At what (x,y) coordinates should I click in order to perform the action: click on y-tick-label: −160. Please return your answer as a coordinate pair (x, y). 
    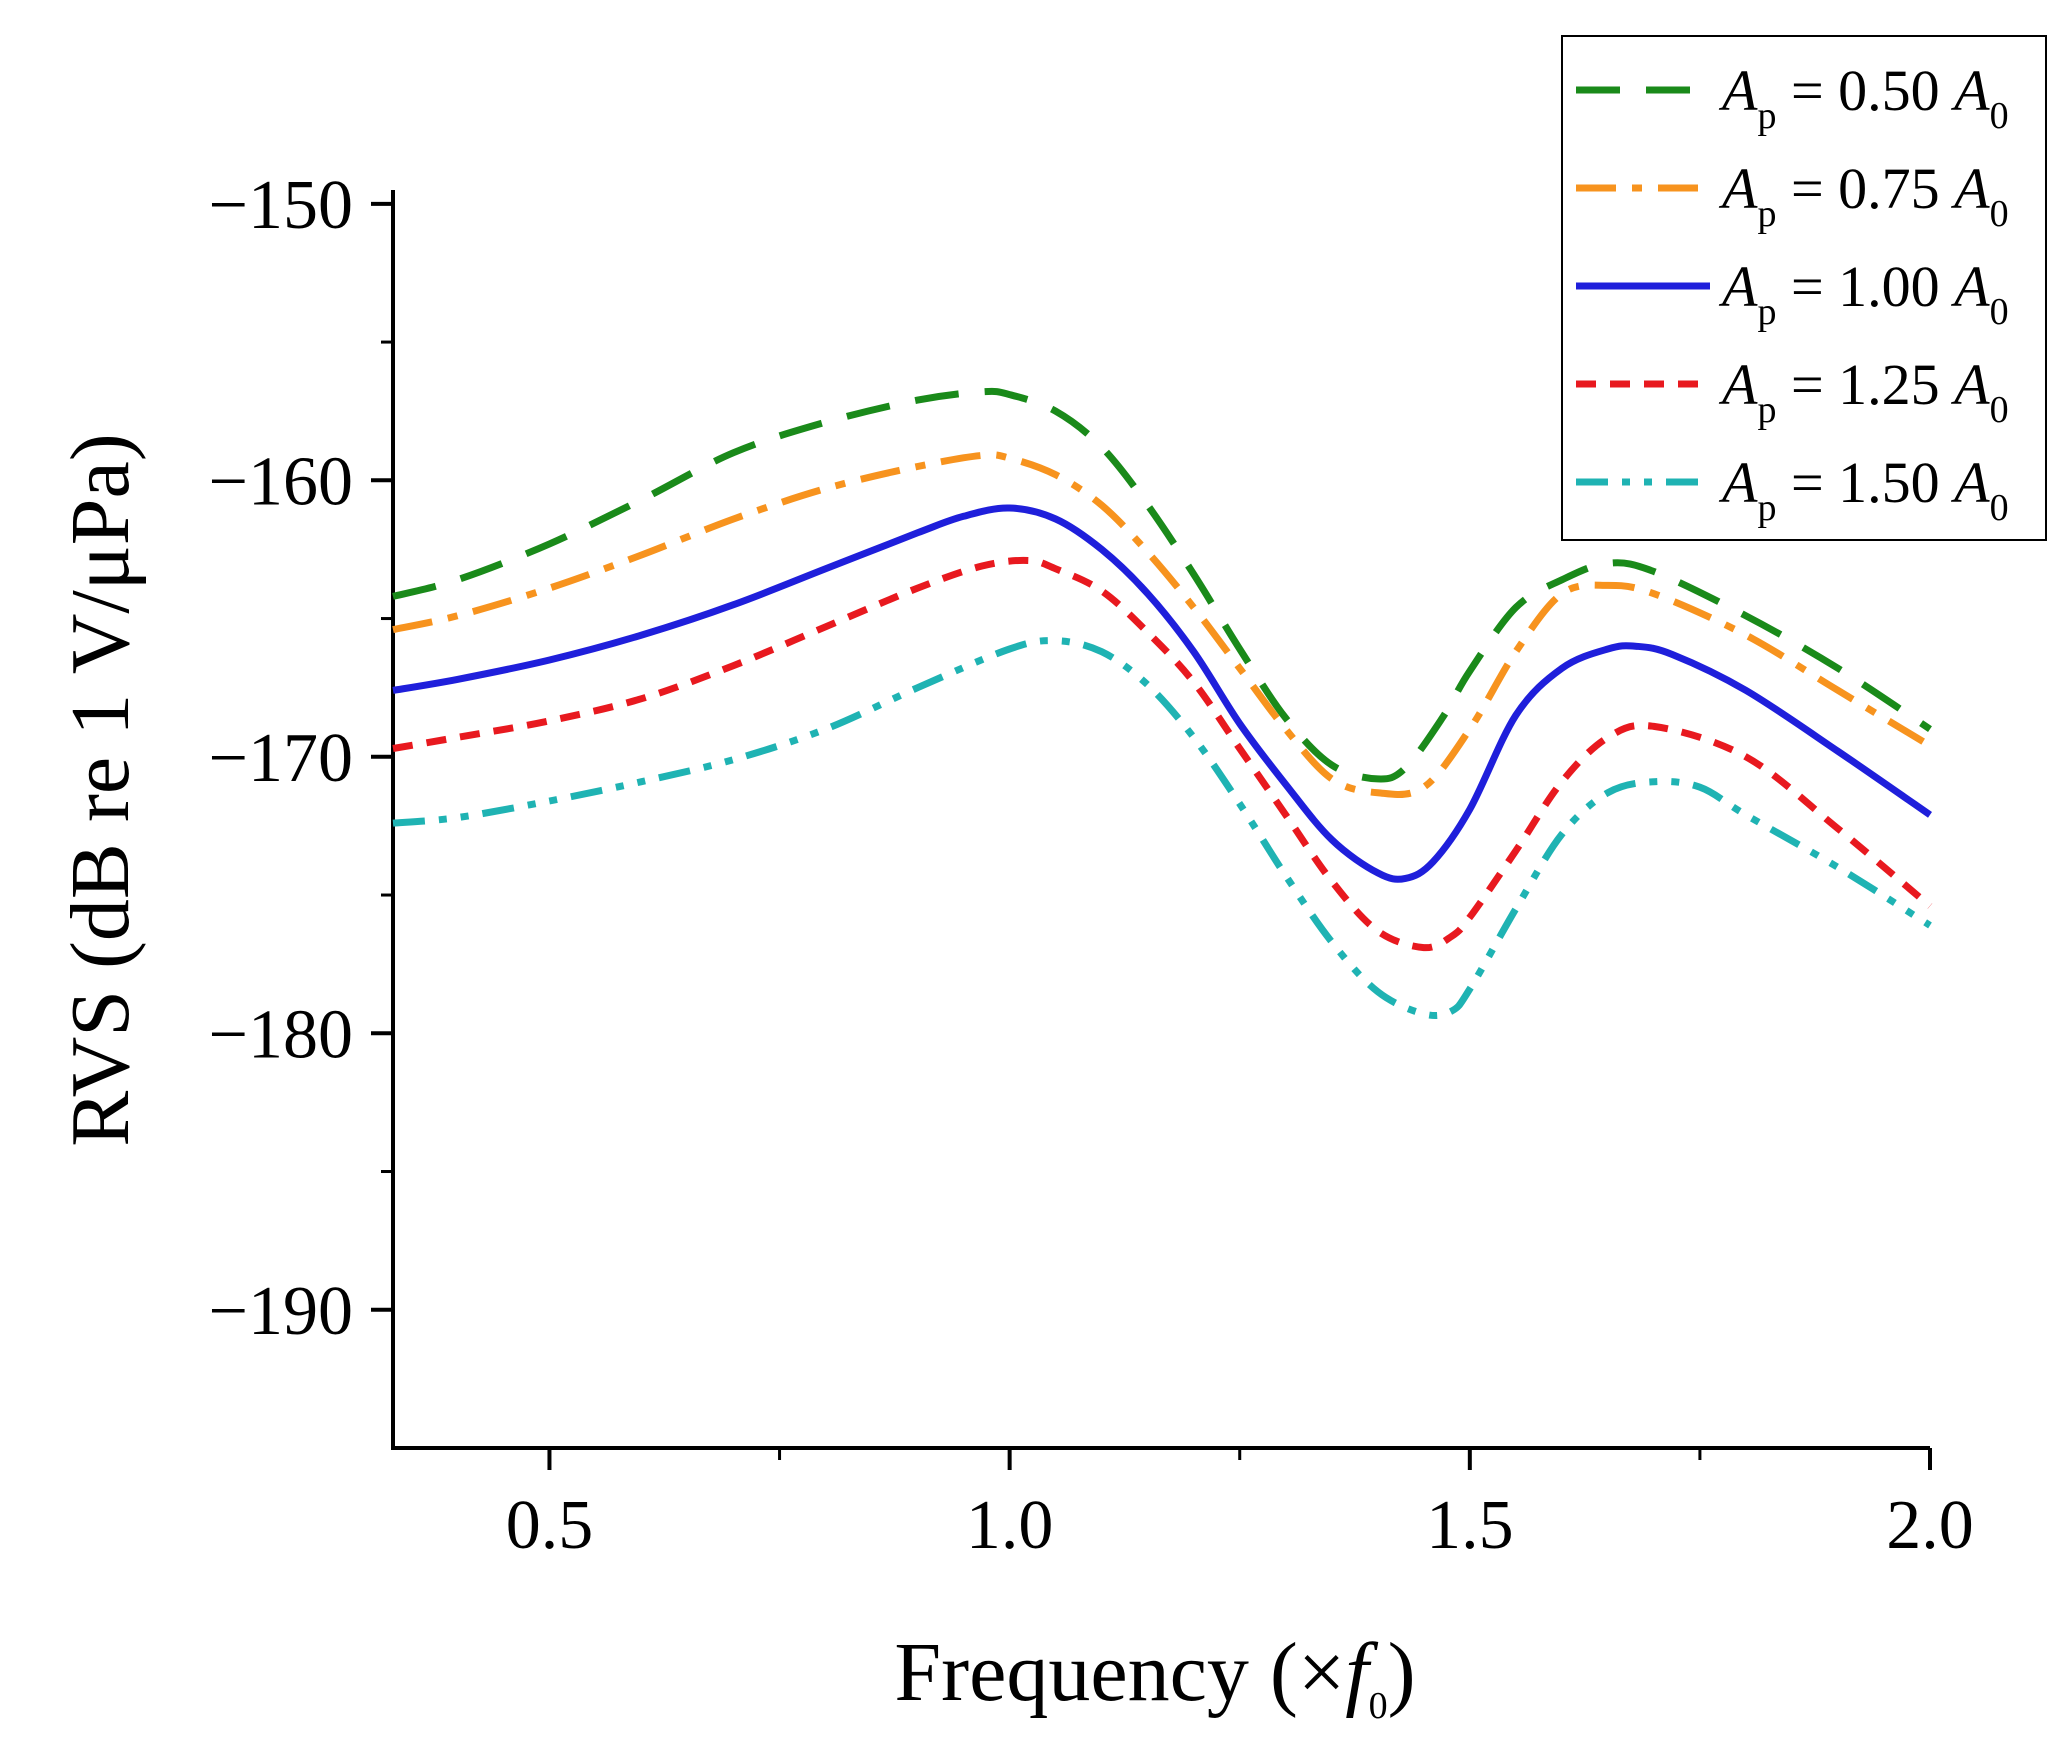
    Looking at the image, I should click on (281, 481).